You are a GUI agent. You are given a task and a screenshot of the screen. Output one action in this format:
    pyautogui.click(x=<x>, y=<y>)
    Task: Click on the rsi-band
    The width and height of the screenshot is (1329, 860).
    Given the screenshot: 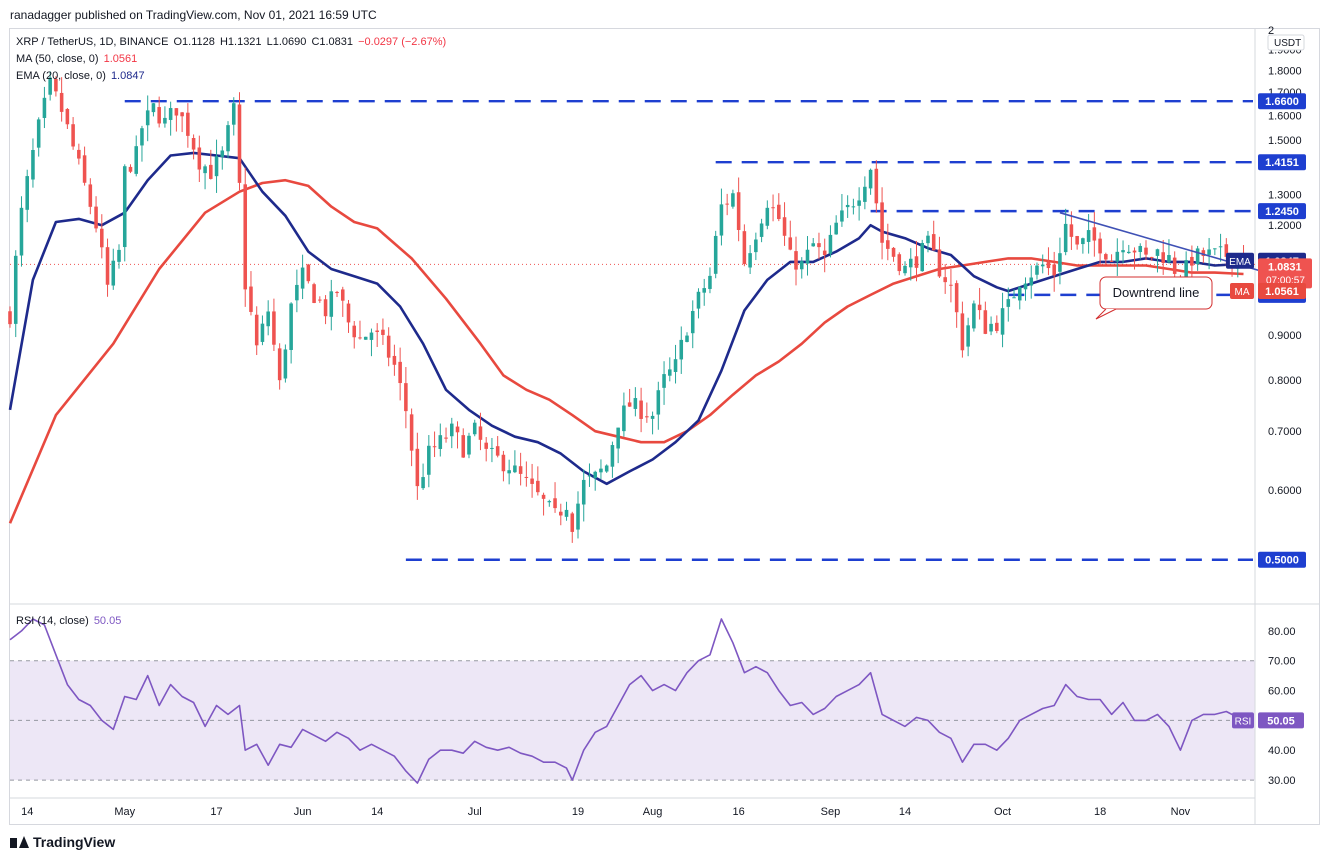 What is the action you would take?
    pyautogui.click(x=632, y=720)
    